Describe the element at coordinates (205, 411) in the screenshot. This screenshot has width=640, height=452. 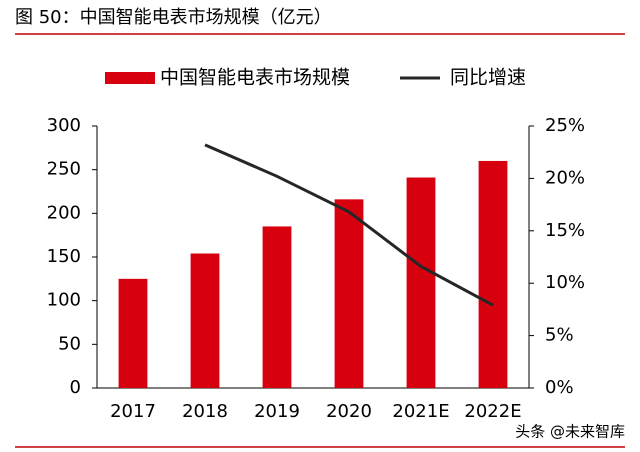
I see `x-tick-label: 2018` at that location.